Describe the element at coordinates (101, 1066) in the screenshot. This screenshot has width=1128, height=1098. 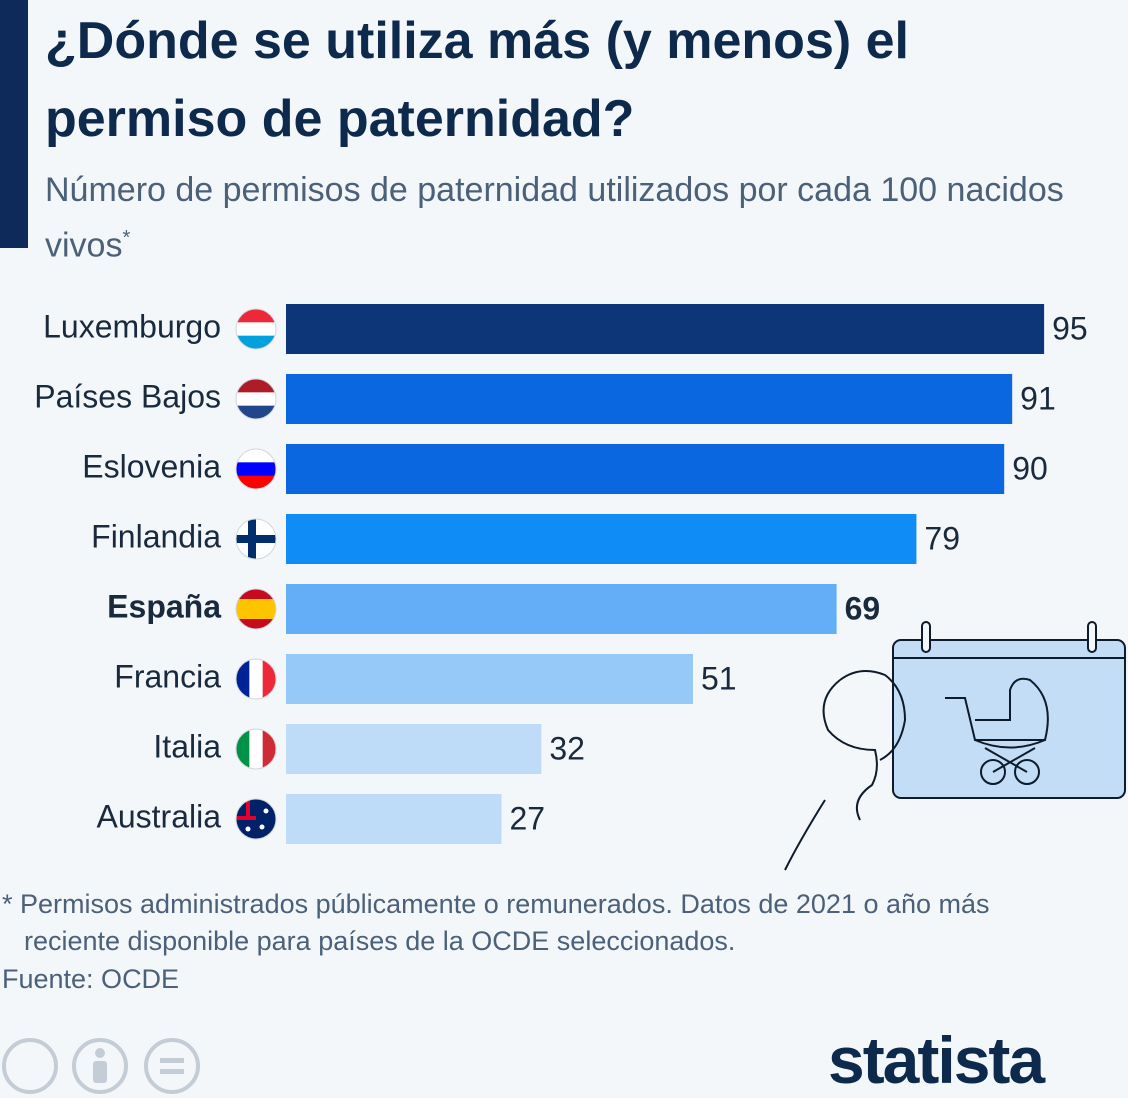
I see `license-icons` at that location.